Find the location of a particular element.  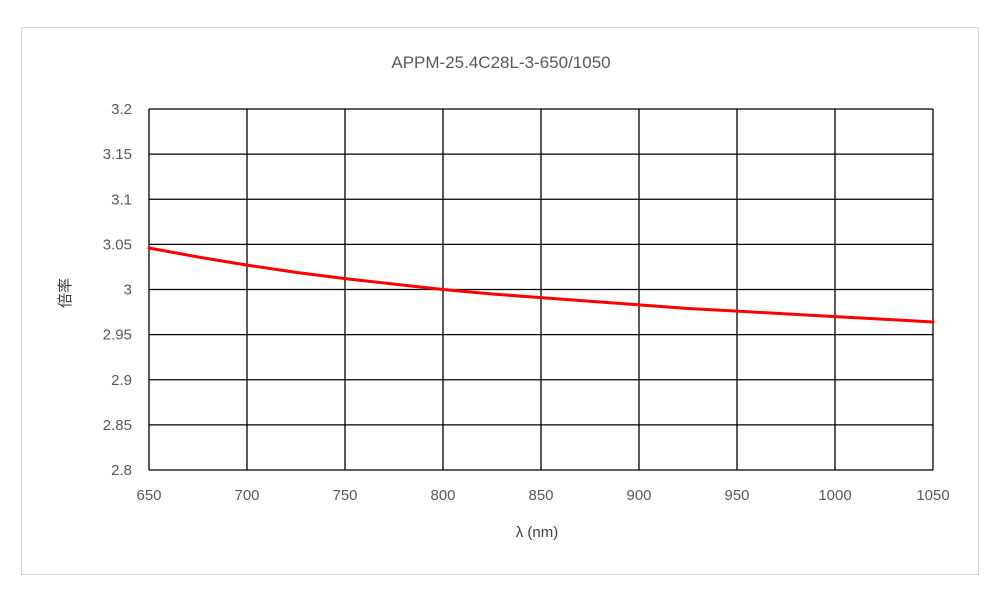

series-line is located at coordinates (541, 285).